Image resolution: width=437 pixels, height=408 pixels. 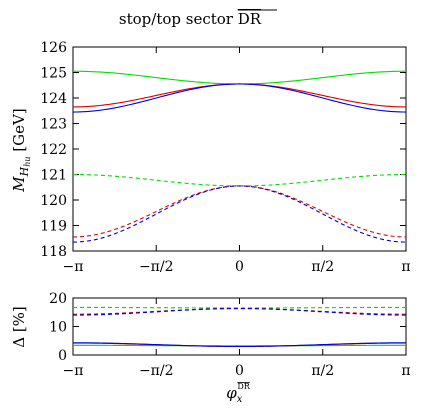 I want to click on bottom-ytick-label: 20, so click(x=58, y=299).